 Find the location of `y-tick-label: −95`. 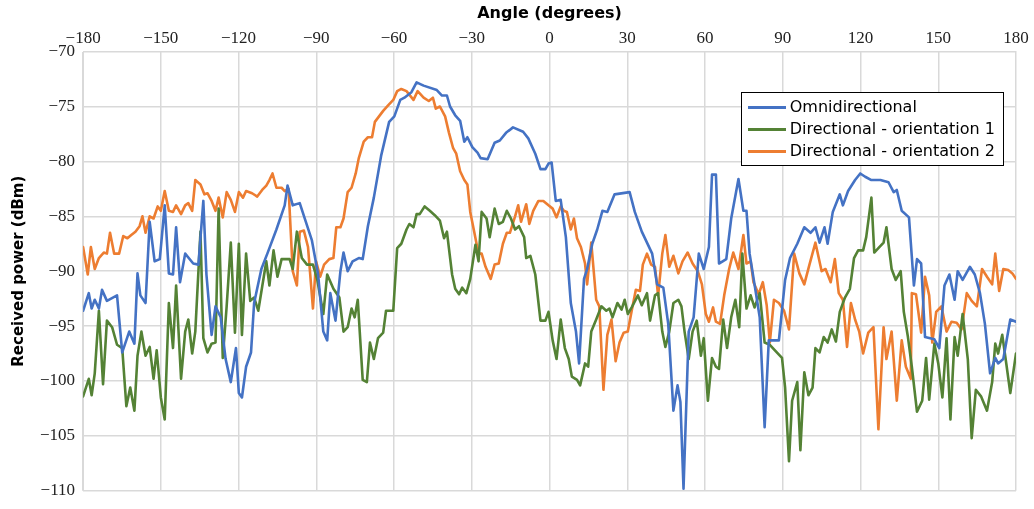

y-tick-label: −95 is located at coordinates (62, 325).